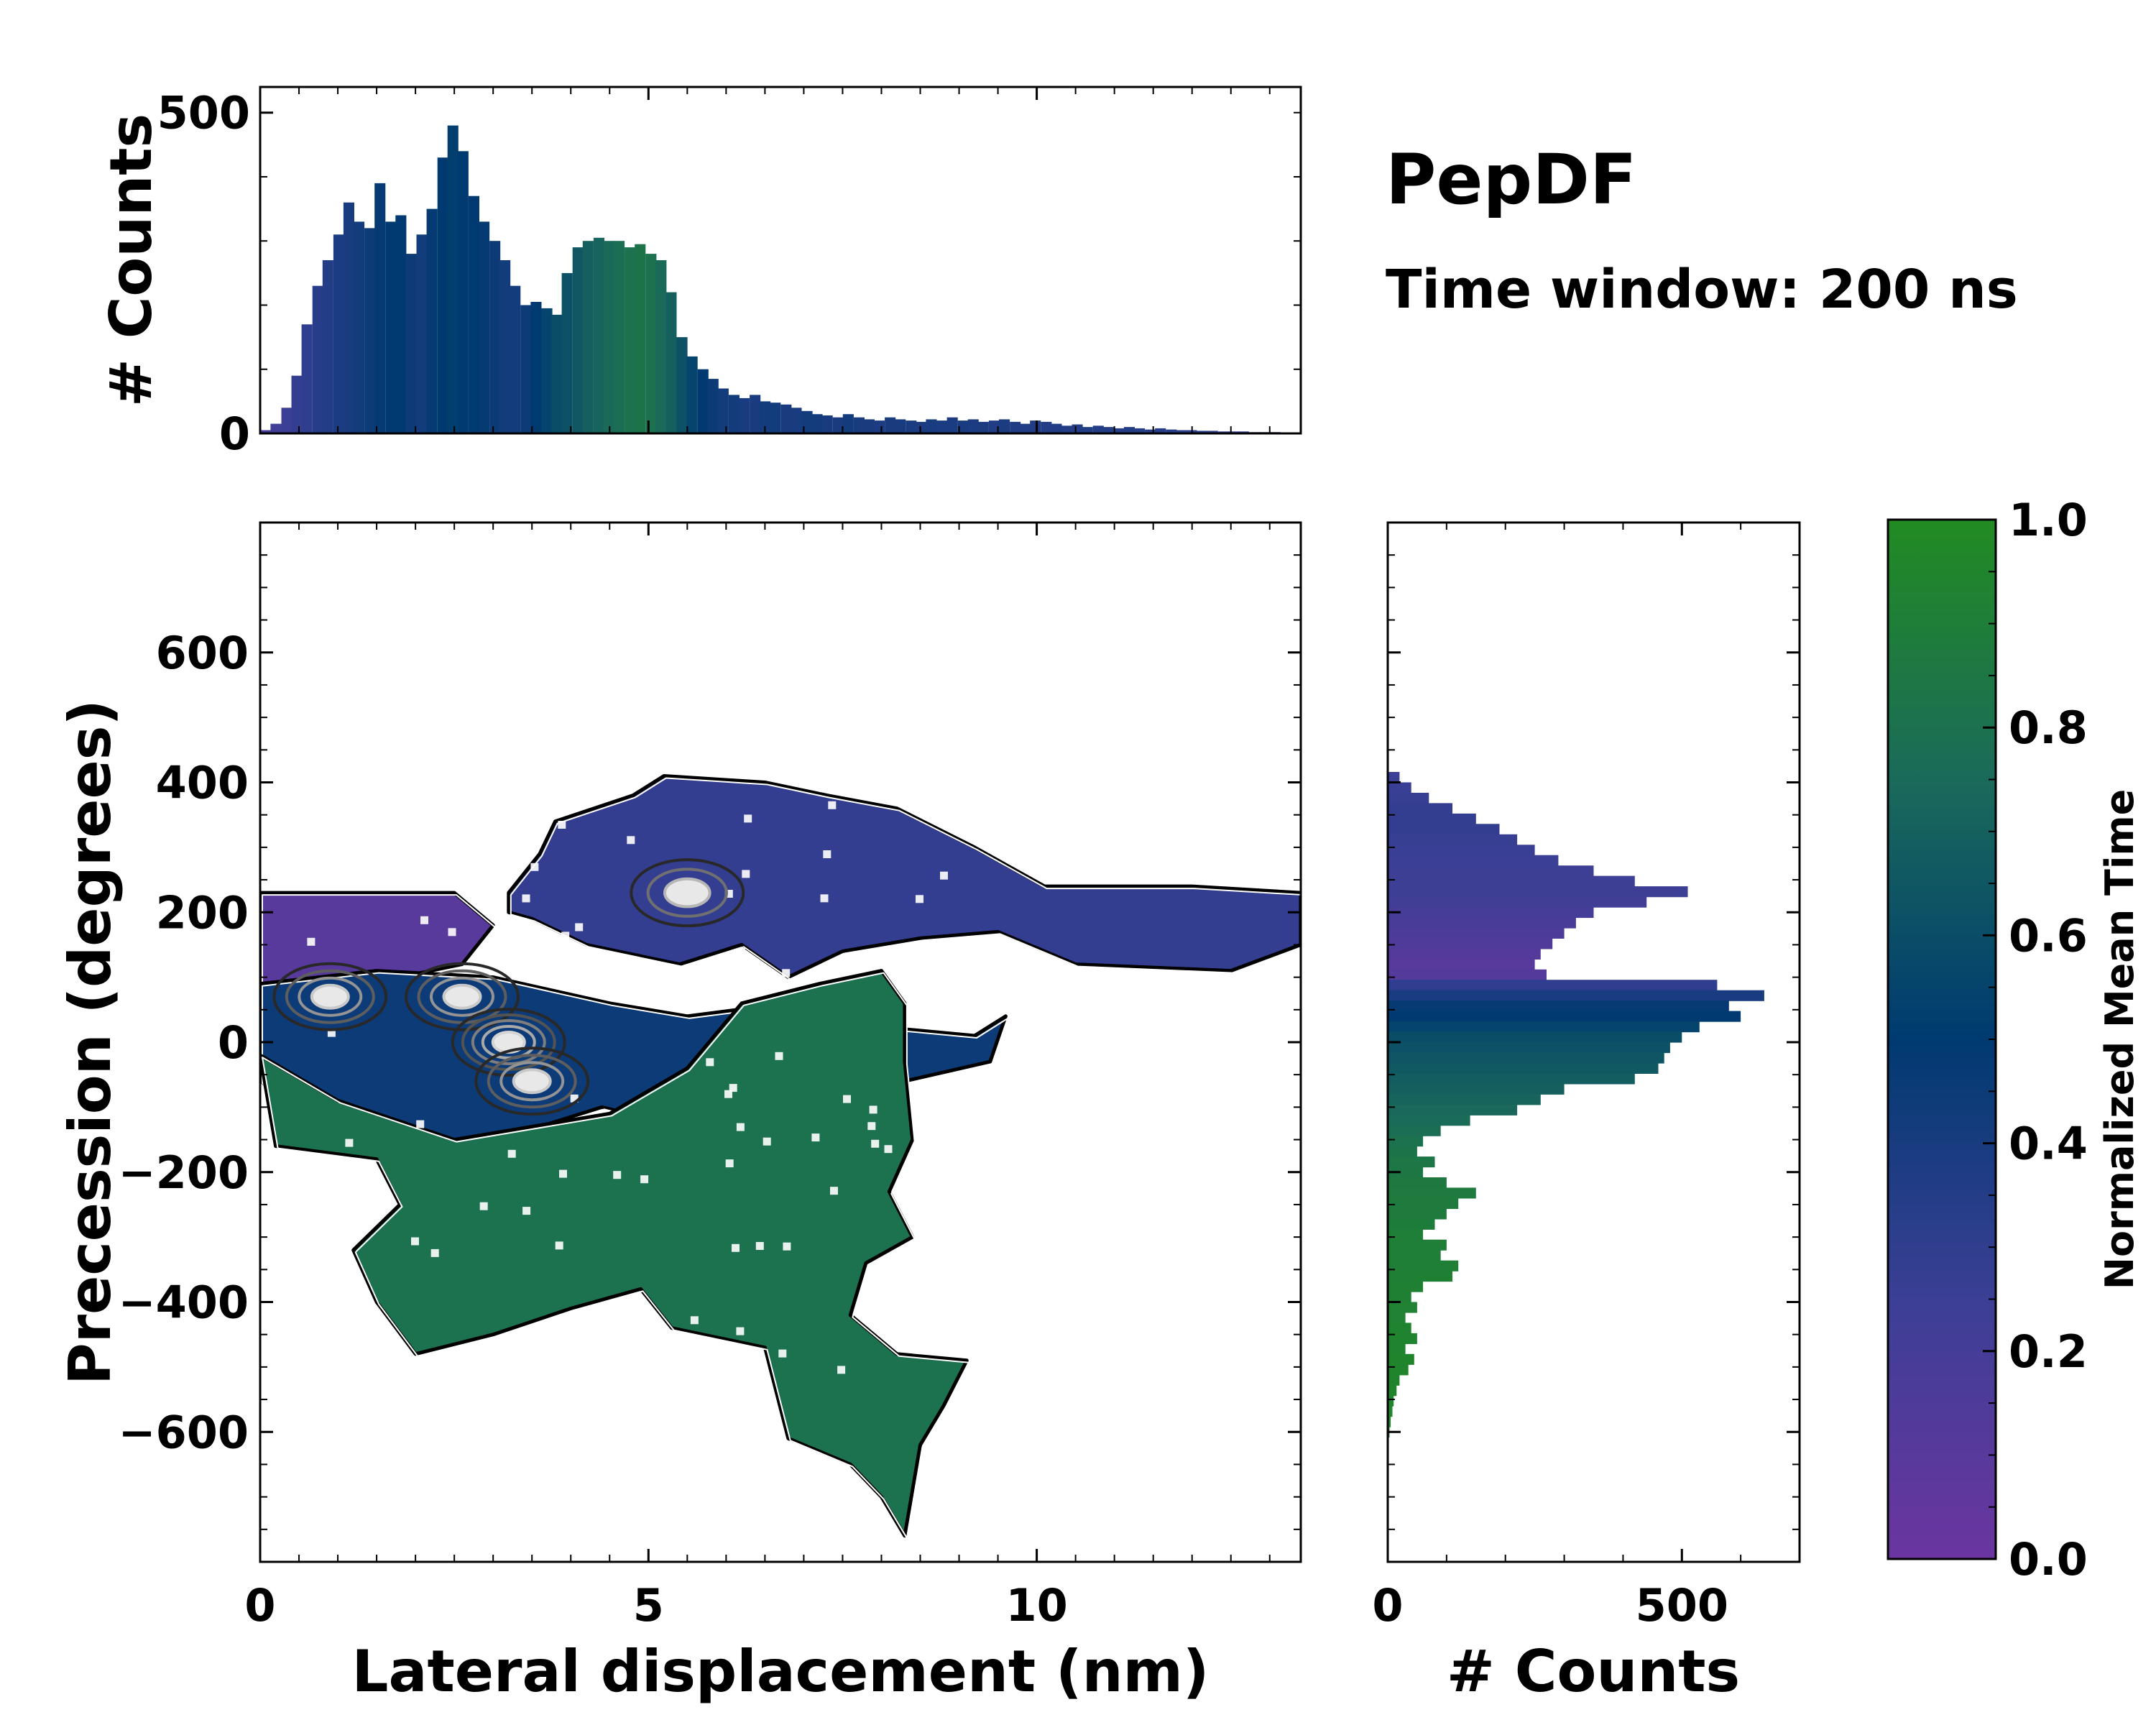 Image resolution: width=2156 pixels, height=1725 pixels. Describe the element at coordinates (781, 279) in the screenshot. I see `top-histogram-bars` at that location.